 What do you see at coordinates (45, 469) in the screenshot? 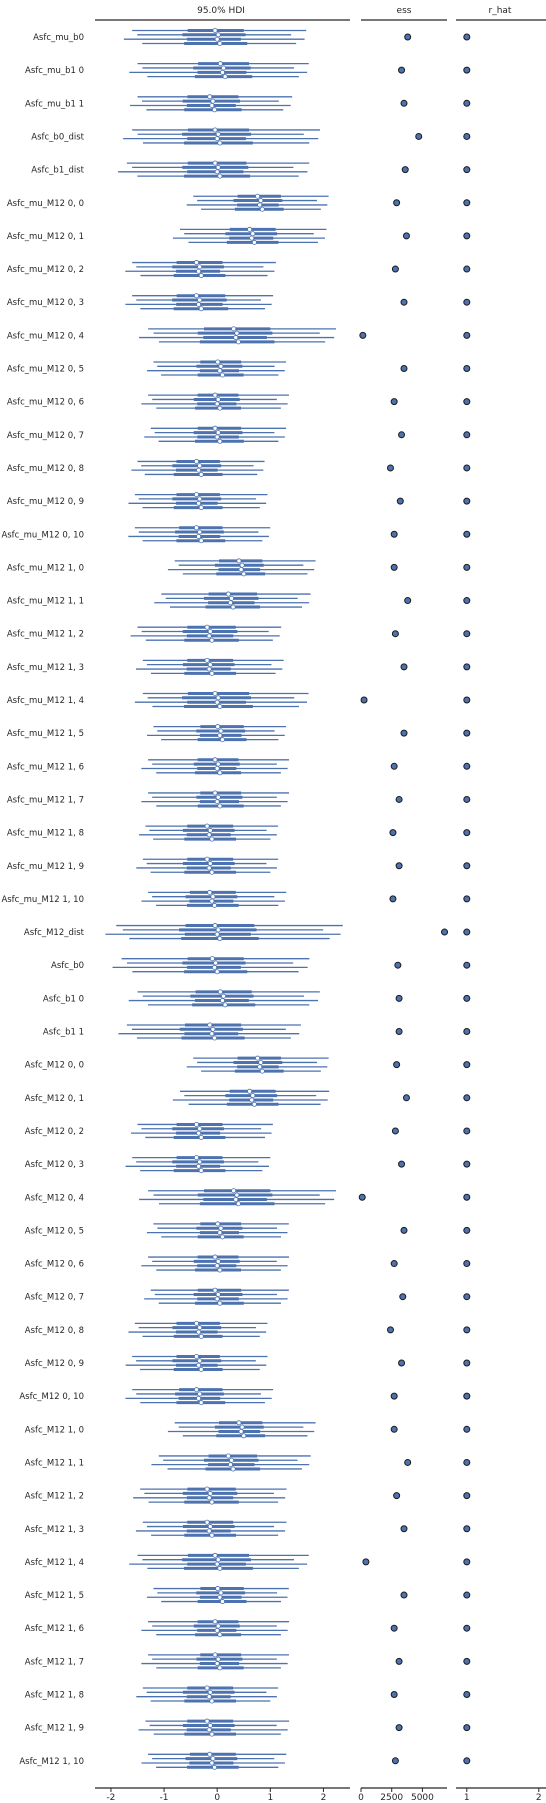
I see `variable-label: Asfc_mu_M12 0, 8` at bounding box center [45, 469].